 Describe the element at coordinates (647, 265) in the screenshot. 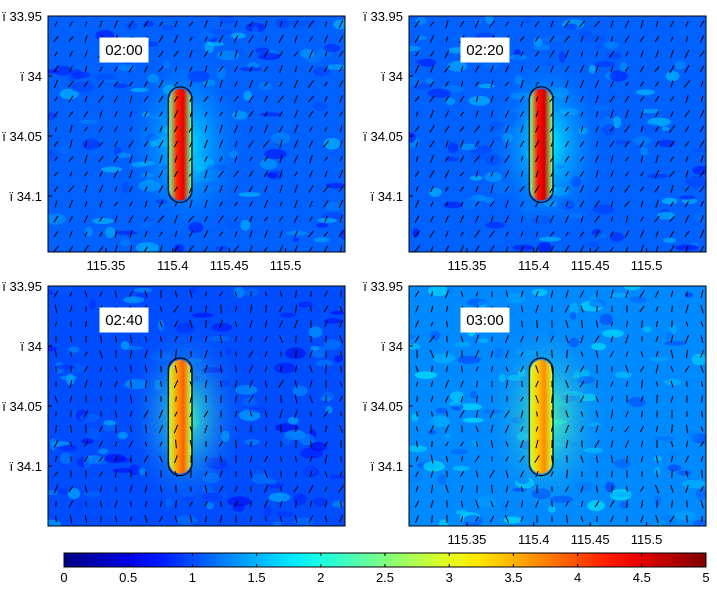

I see `x-tick-label: 115.5` at that location.